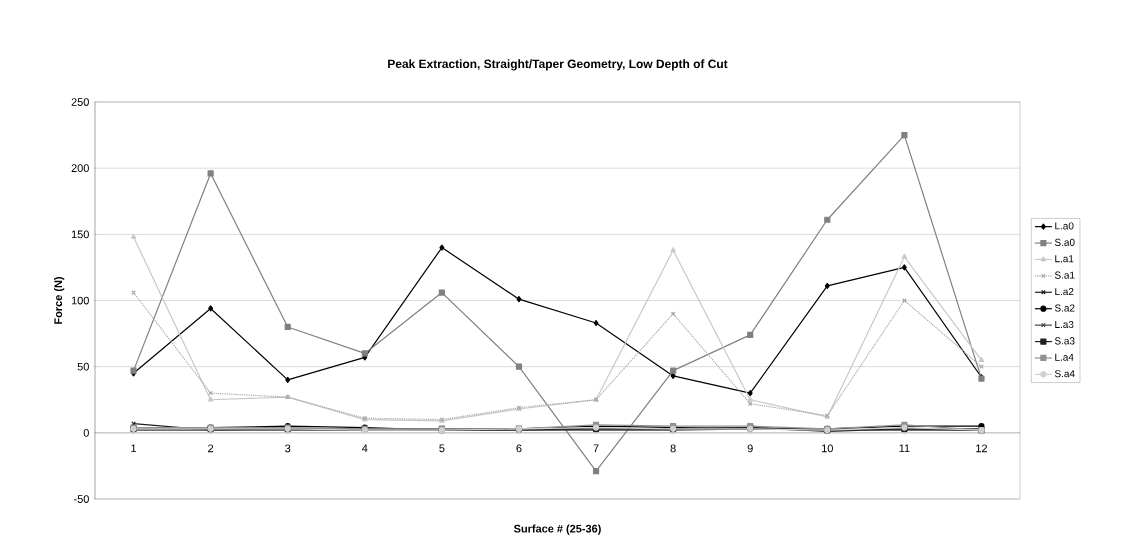 The image size is (1139, 560). I want to click on x-tick-label: 12, so click(982, 448).